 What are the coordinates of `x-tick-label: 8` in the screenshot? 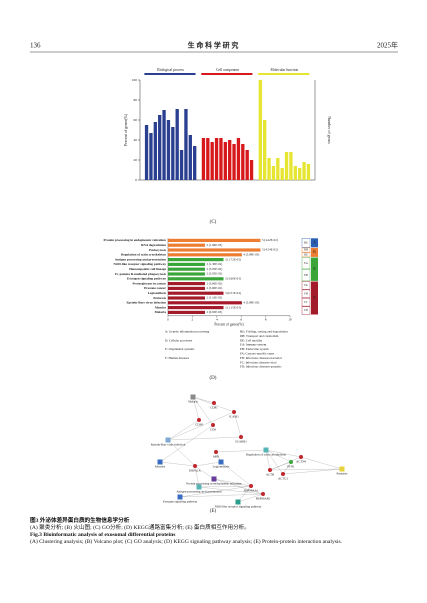 It's located at (266, 320).